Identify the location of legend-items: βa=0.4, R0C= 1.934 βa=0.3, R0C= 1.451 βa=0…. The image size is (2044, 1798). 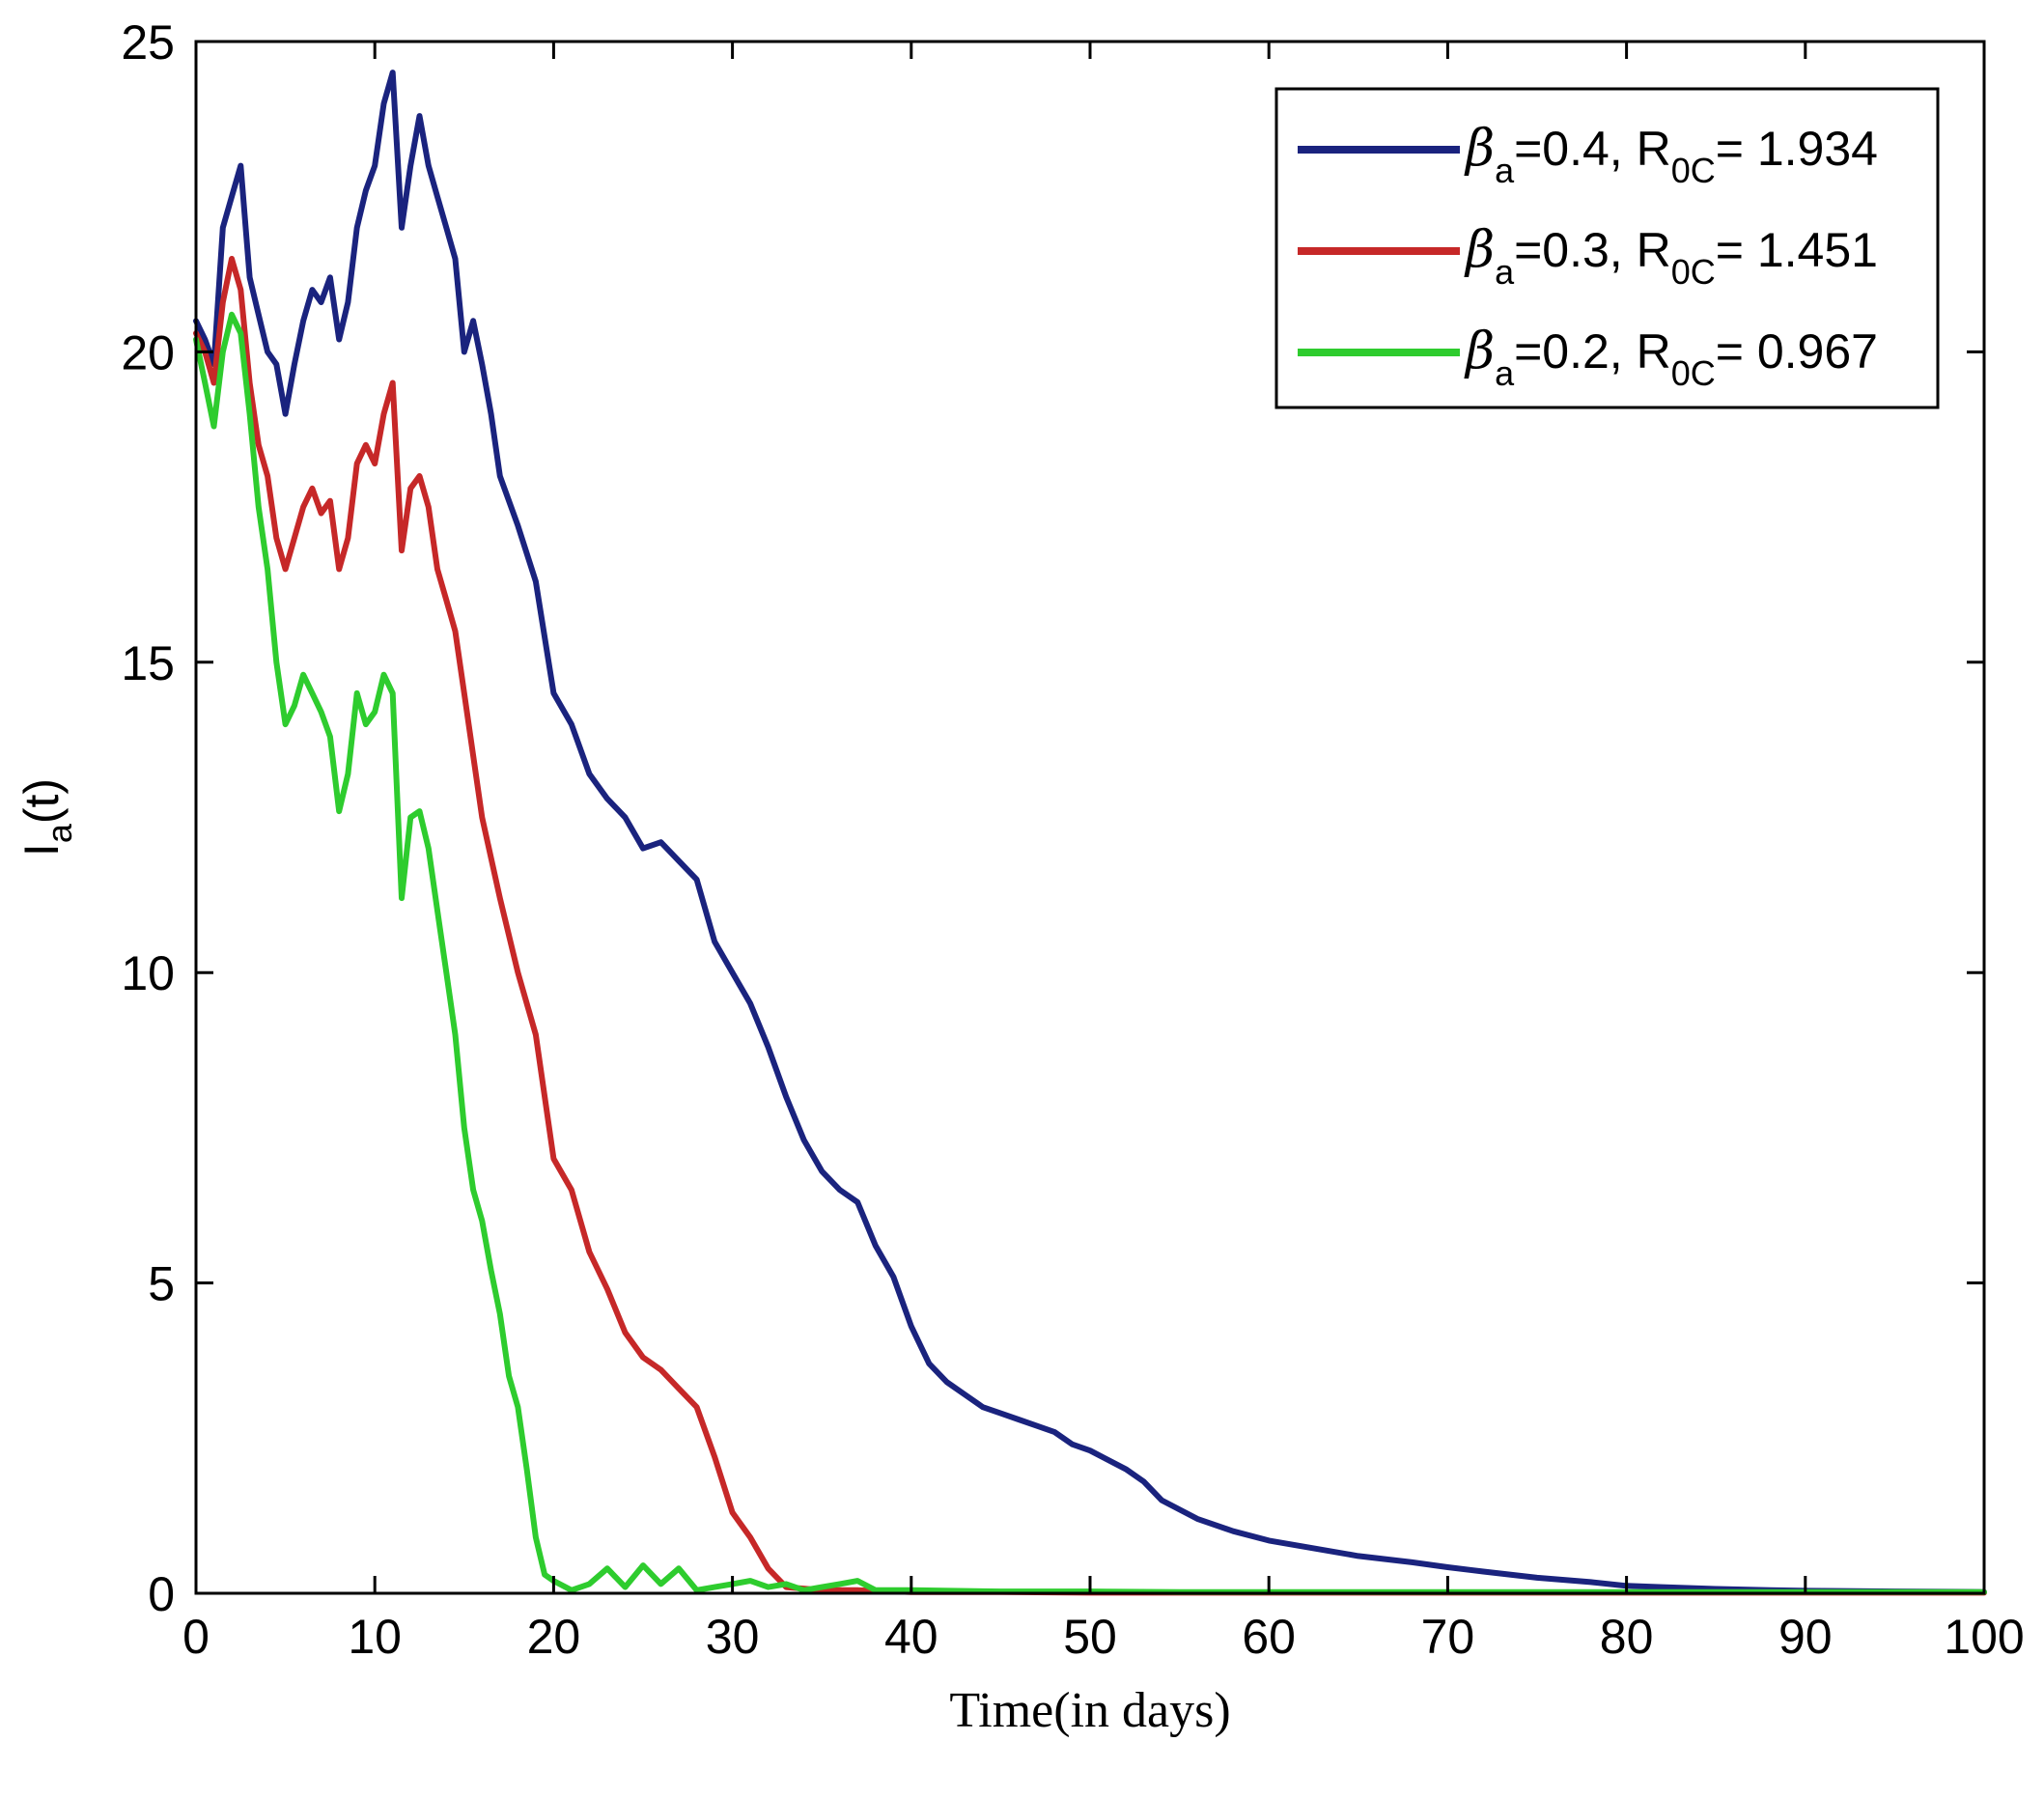
(1588, 256).